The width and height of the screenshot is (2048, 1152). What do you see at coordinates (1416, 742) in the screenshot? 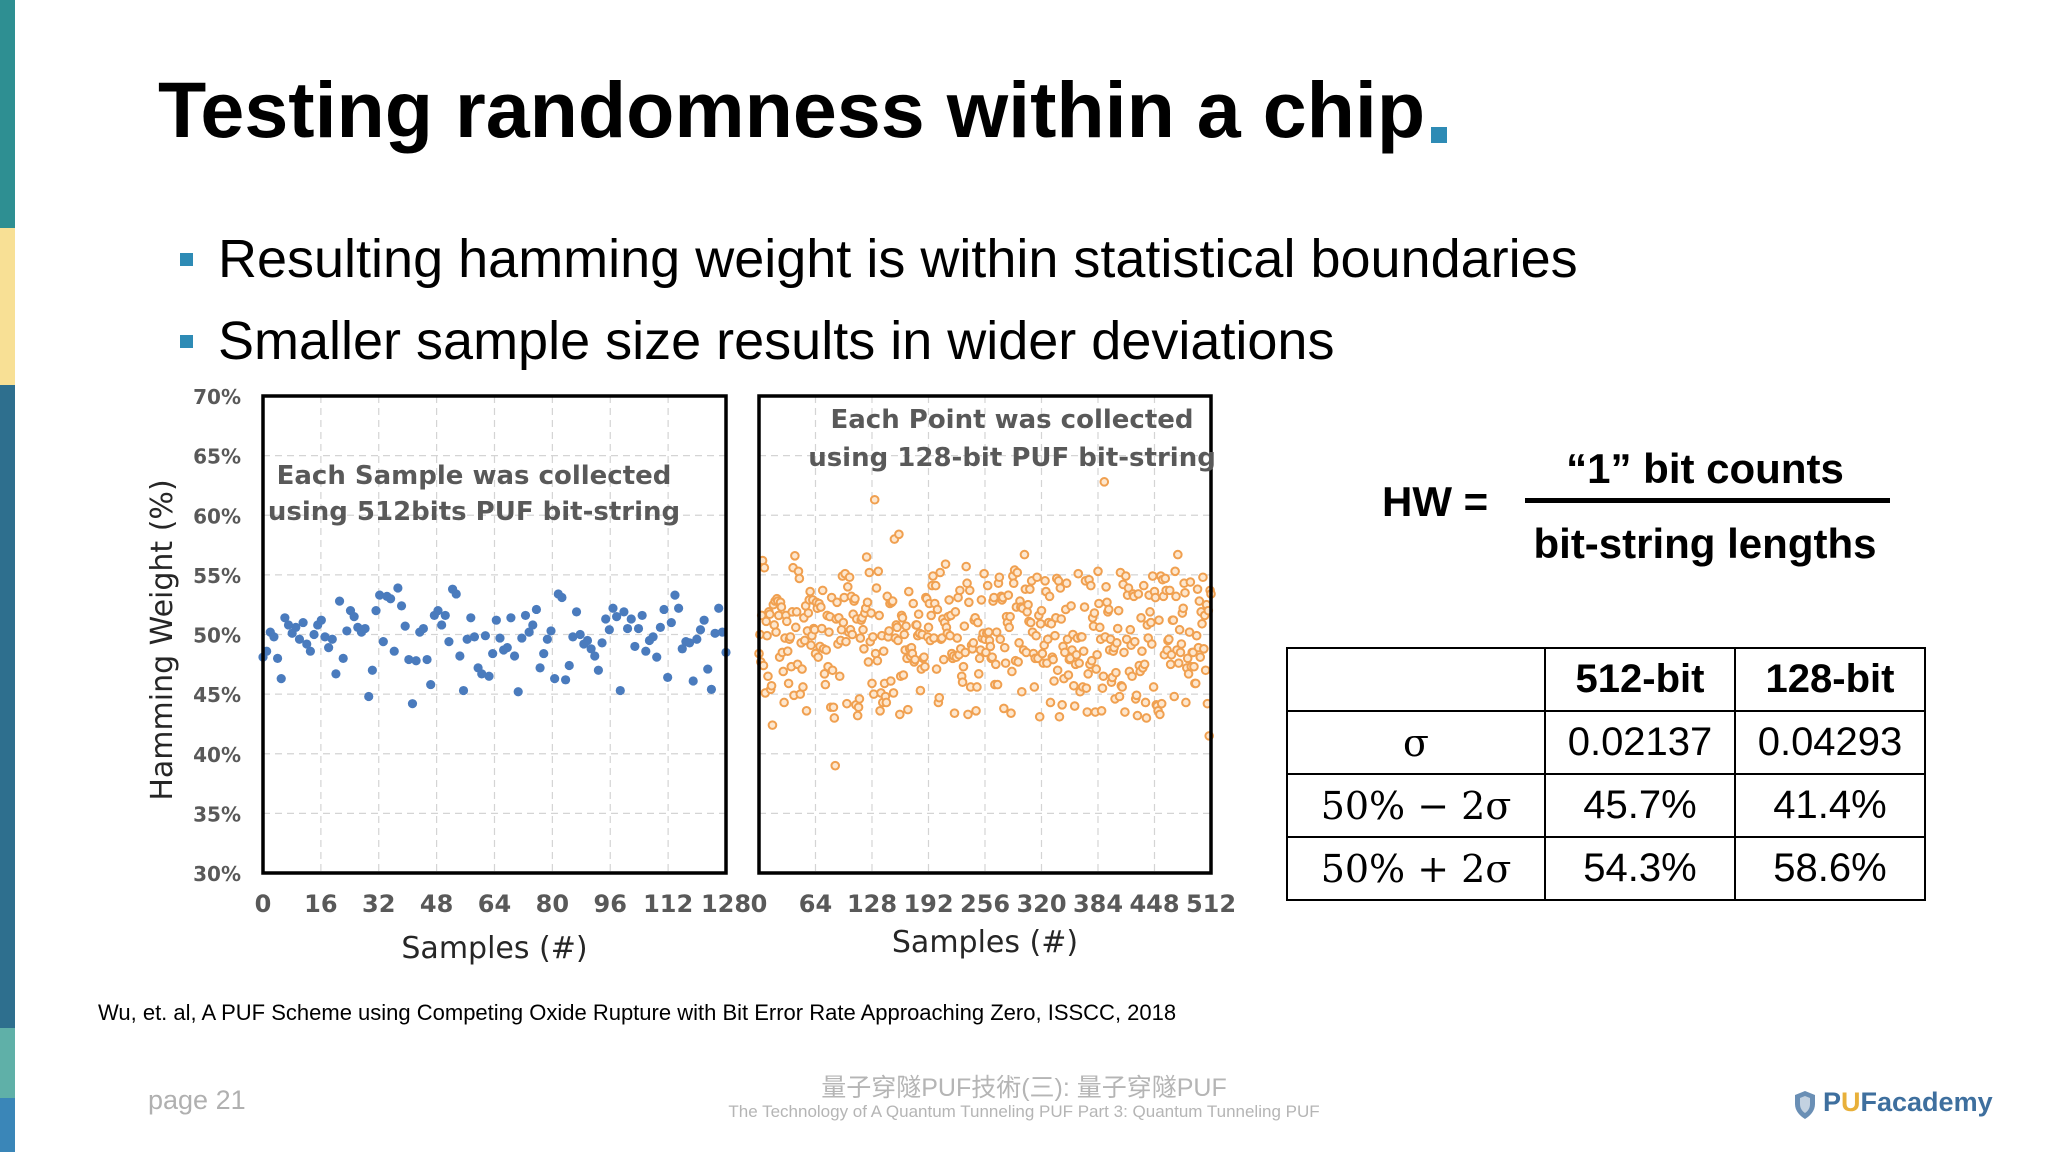
I see `table-row-label: σ` at bounding box center [1416, 742].